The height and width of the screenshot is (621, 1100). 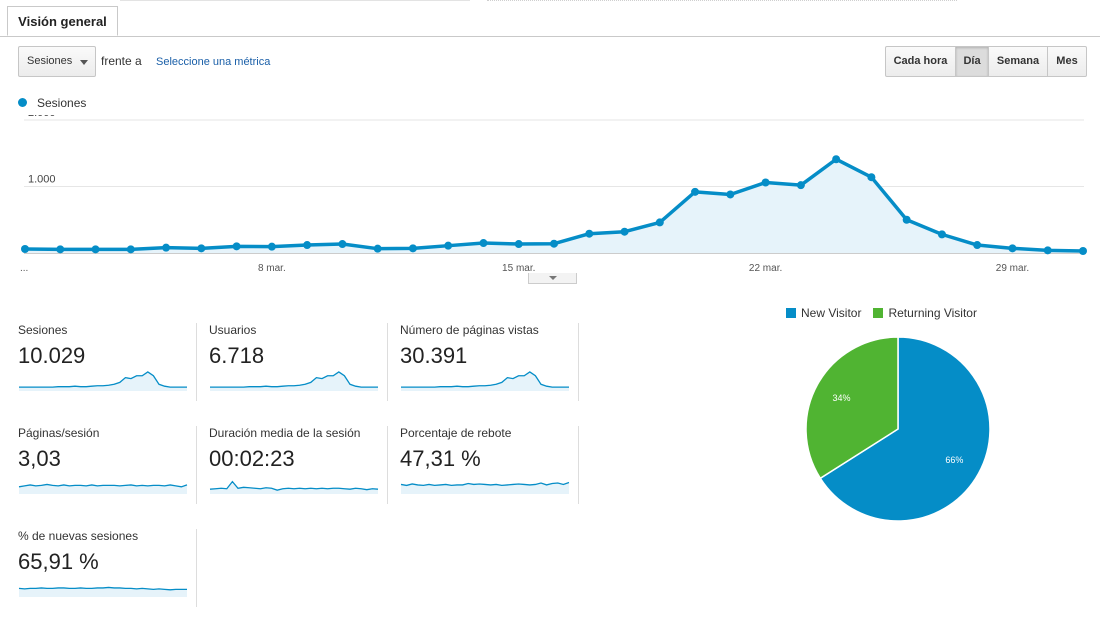 What do you see at coordinates (121, 61) in the screenshot?
I see `compare-label: frente a` at bounding box center [121, 61].